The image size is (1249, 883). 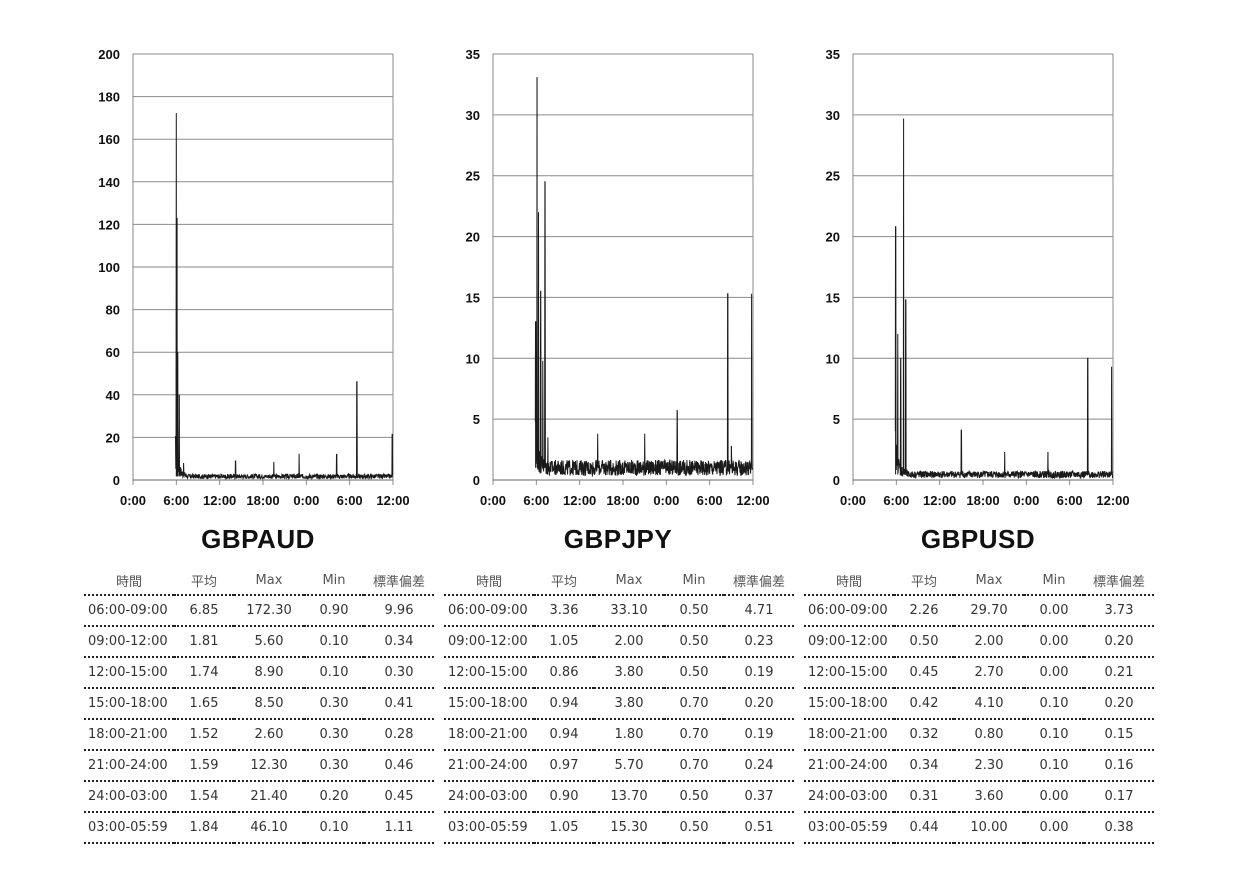 I want to click on table-row: 18:00-21:00 0.94 1.80 0.70 0.19, so click(x=619, y=735).